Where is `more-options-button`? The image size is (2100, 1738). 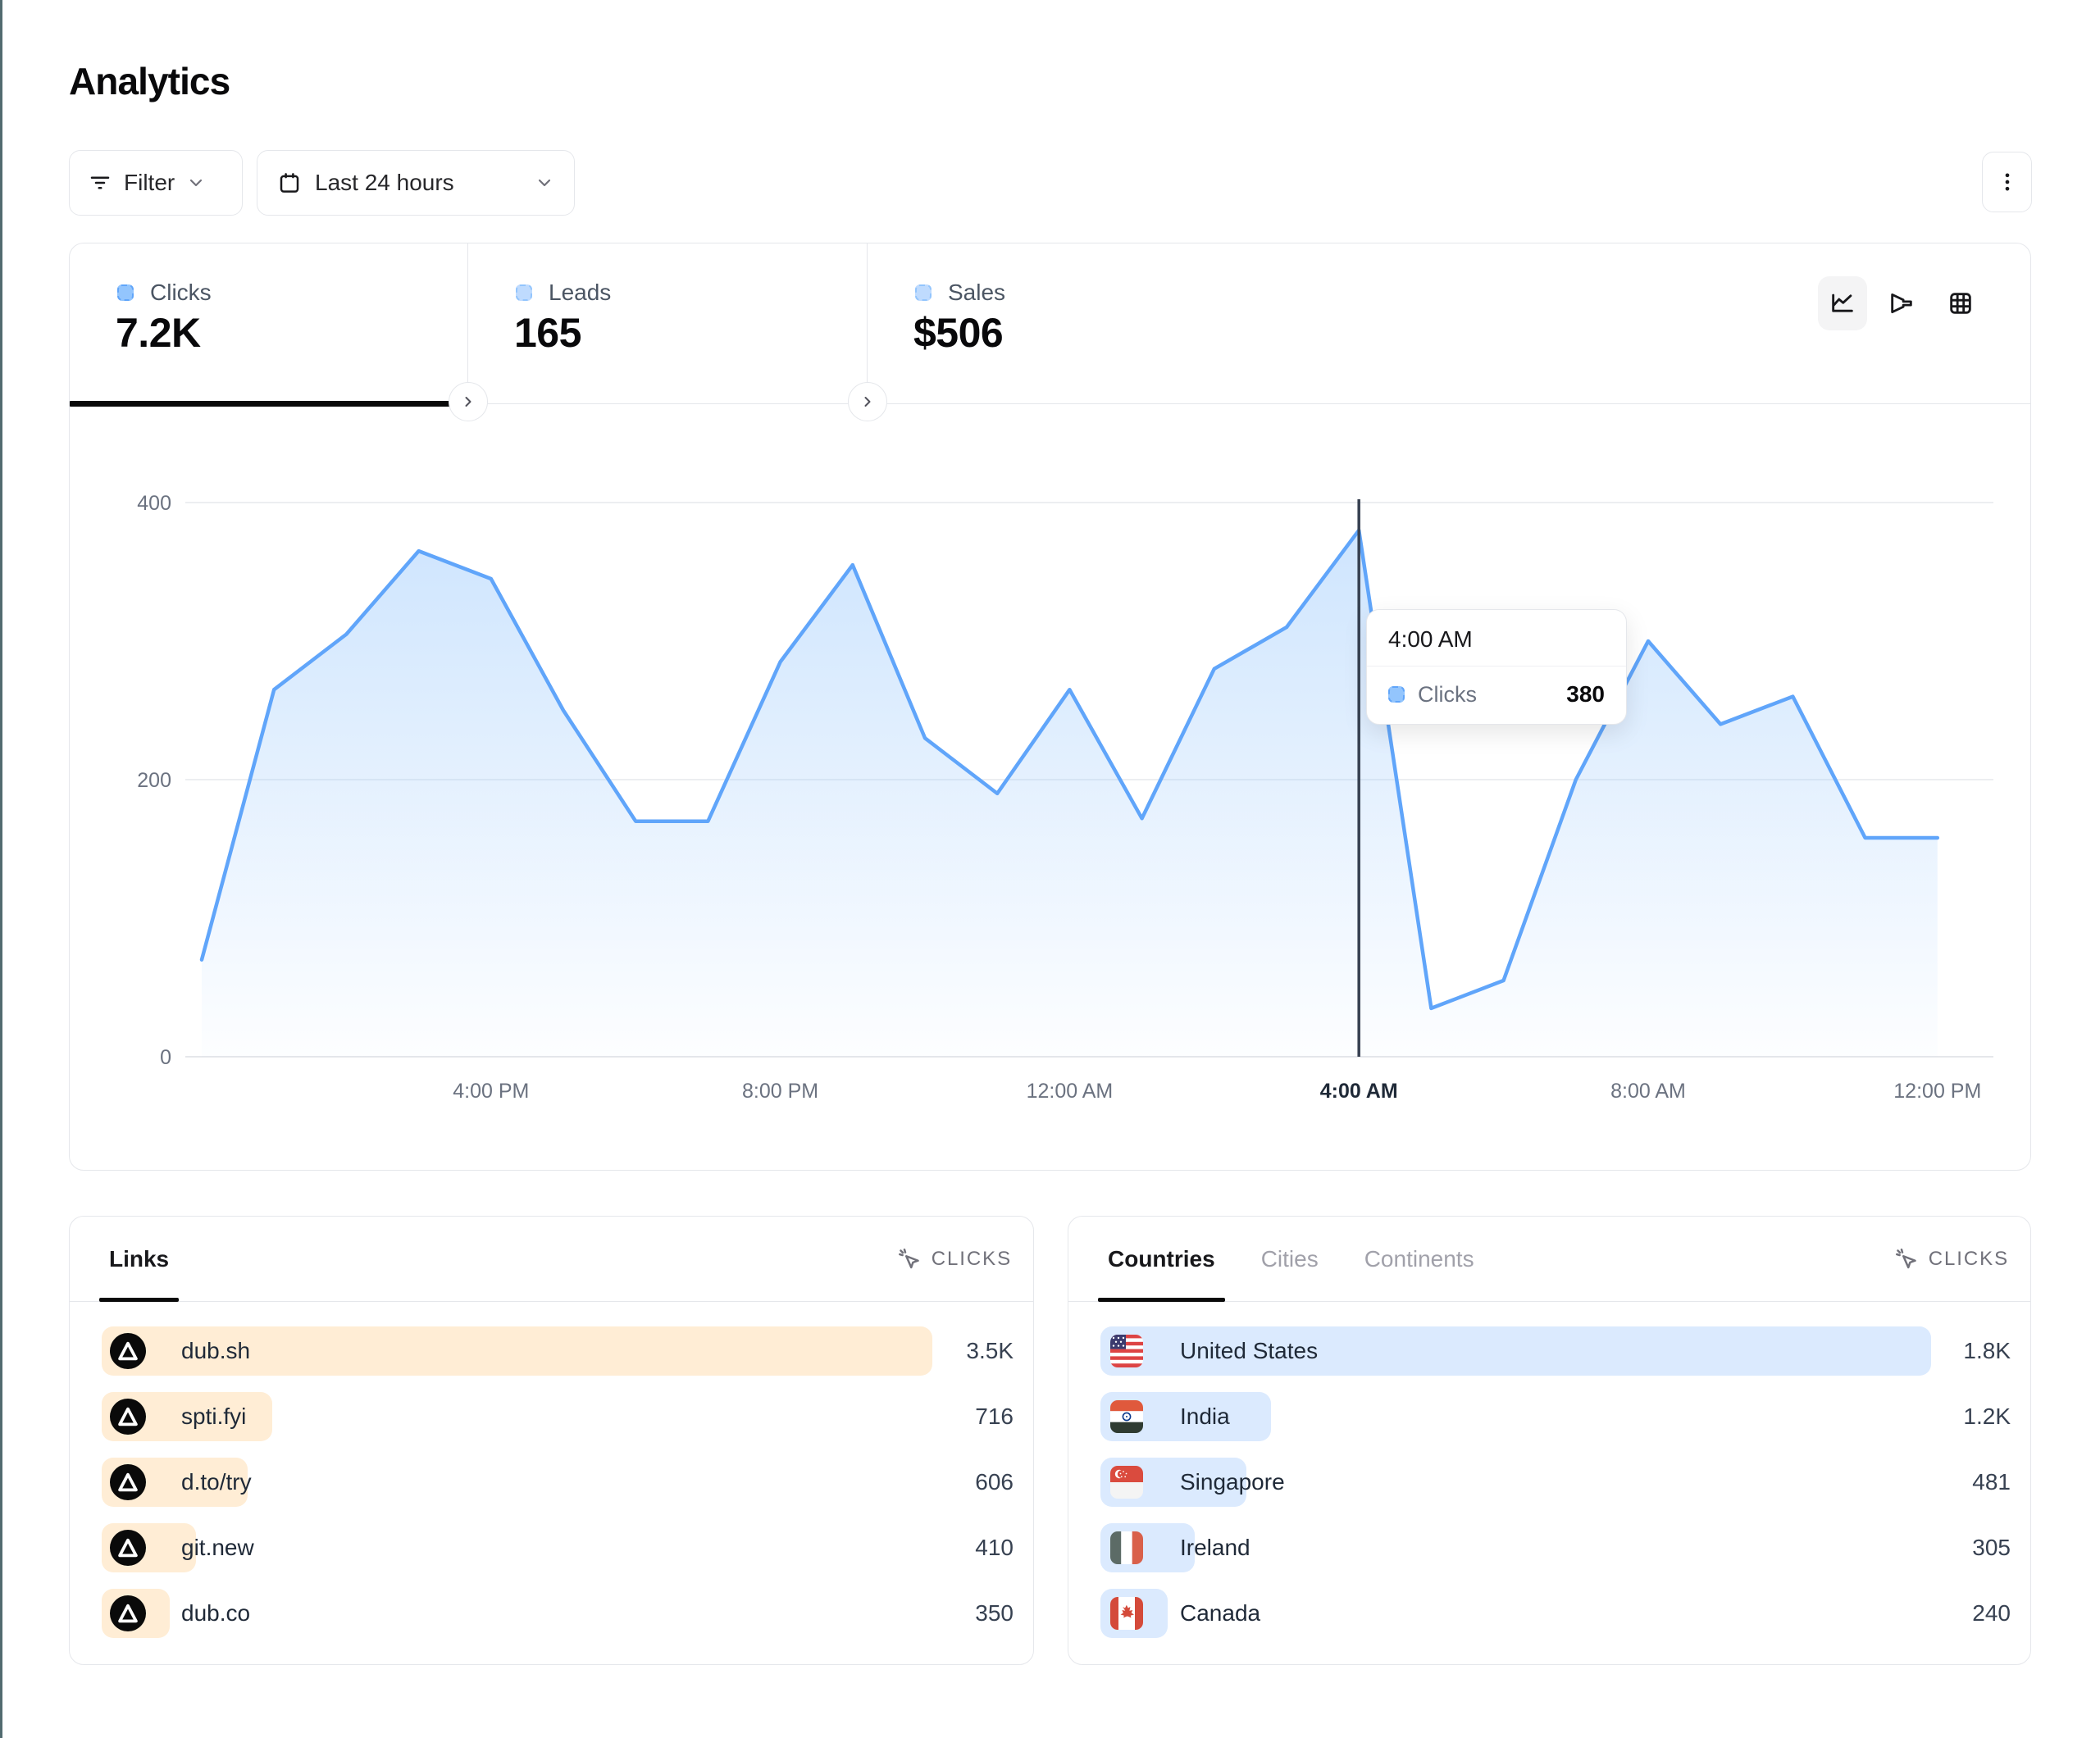 more-options-button is located at coordinates (2007, 182).